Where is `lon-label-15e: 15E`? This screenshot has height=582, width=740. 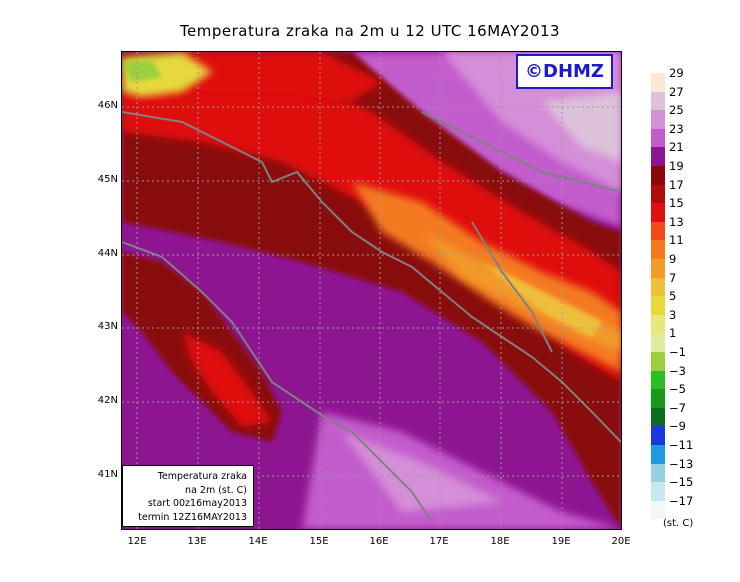
lon-label-15e: 15E is located at coordinates (319, 541).